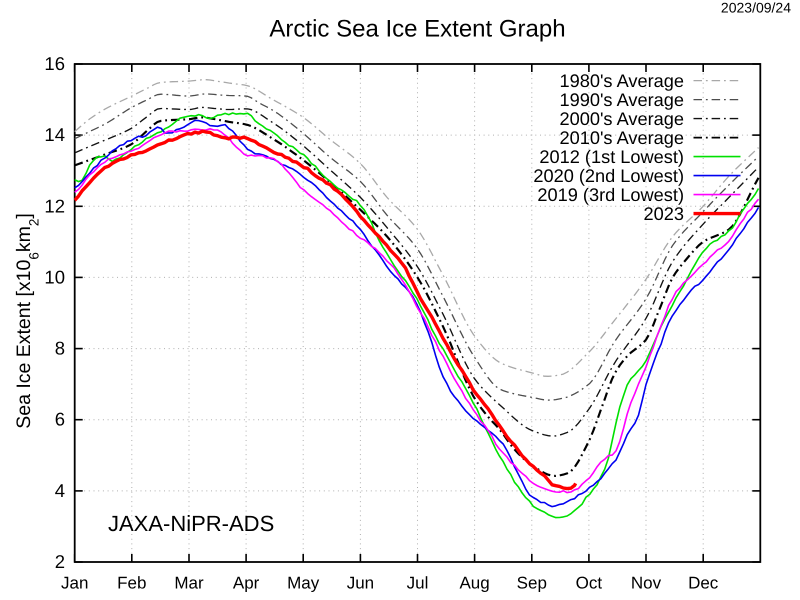  Describe the element at coordinates (131, 582) in the screenshot. I see `svg-text: Feb` at that location.